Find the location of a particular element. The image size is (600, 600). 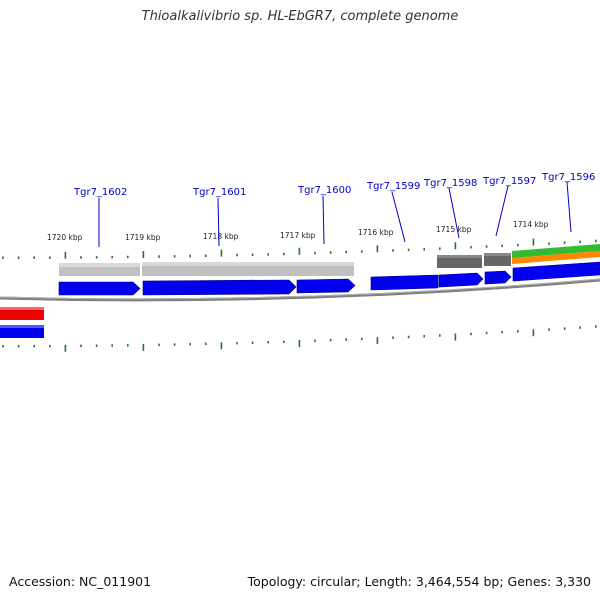

gene-label-tgr7-1600: Tgr7_1600 is located at coordinates (324, 190).